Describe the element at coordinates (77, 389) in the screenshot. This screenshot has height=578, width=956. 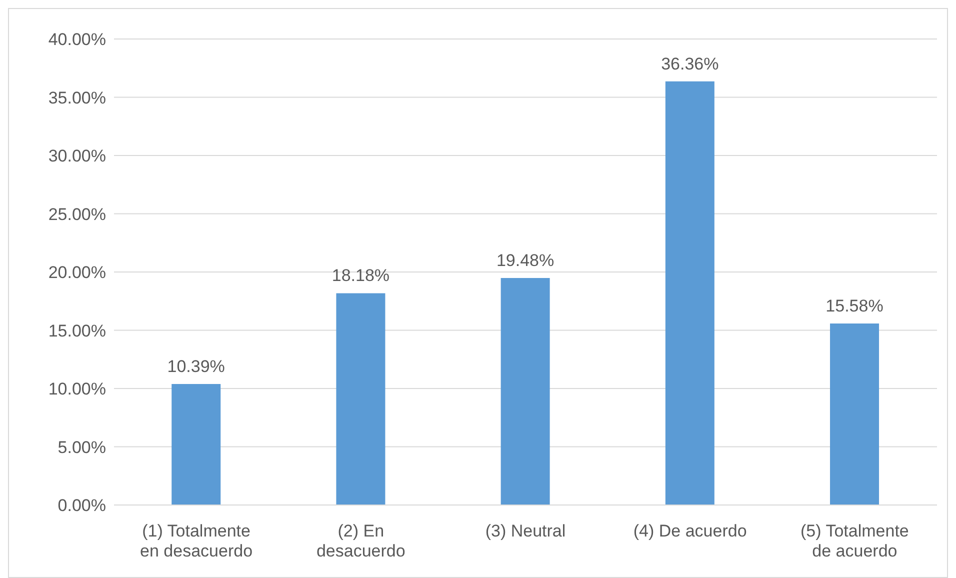
I see `y-tick-label: 10.00%` at that location.